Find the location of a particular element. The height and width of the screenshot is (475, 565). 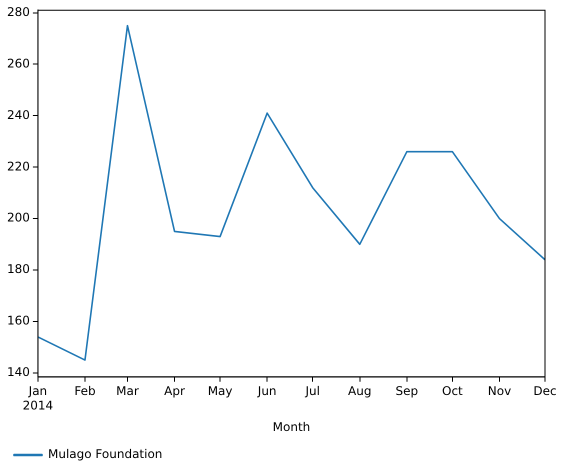

y-tick-label: 280 is located at coordinates (18, 11).